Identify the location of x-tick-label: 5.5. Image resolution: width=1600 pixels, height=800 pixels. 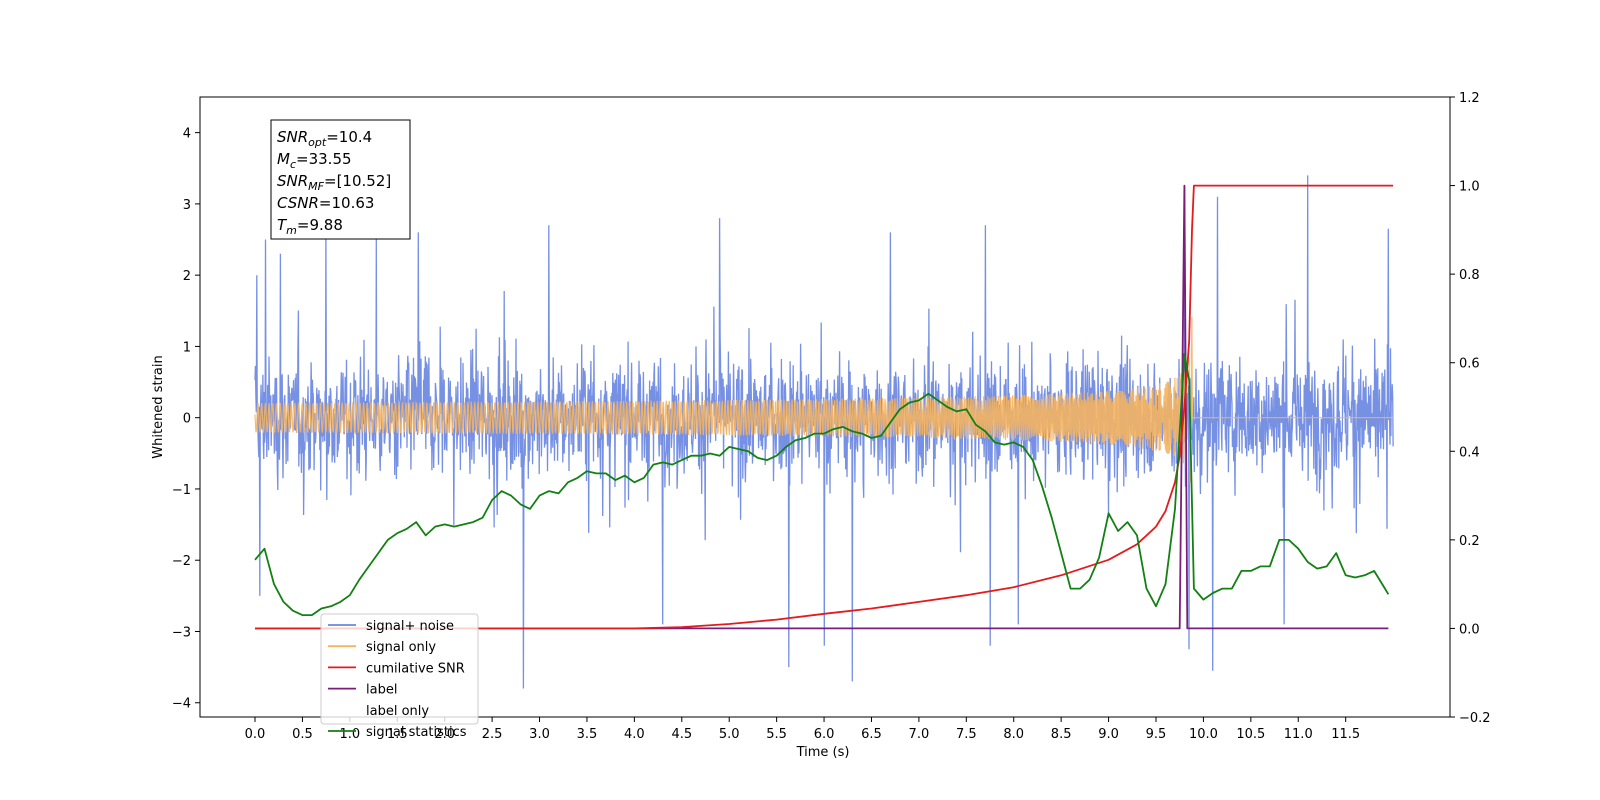
(776, 734).